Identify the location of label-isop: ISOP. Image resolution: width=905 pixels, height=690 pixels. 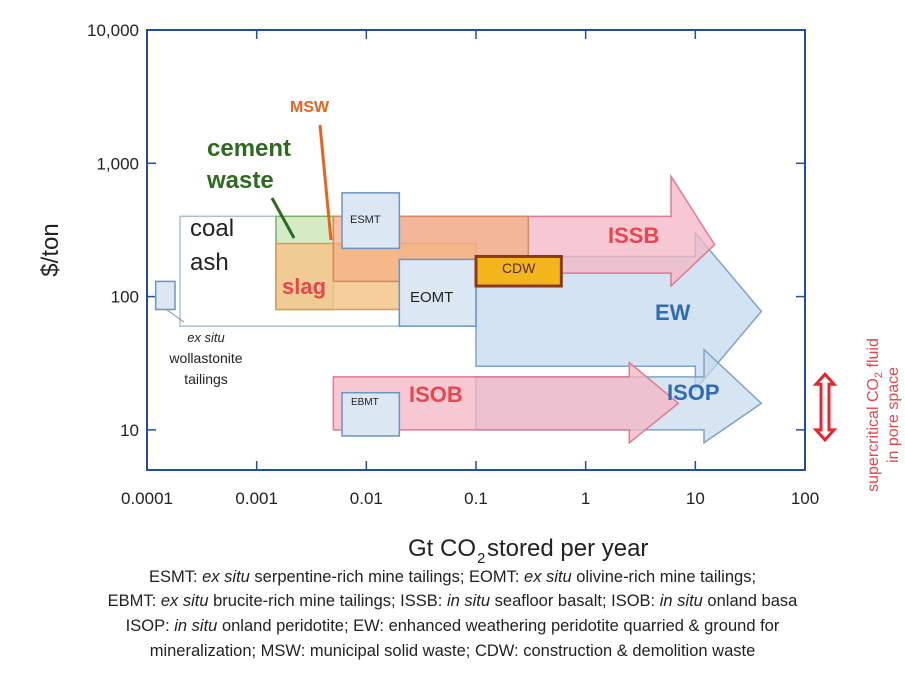
(693, 392).